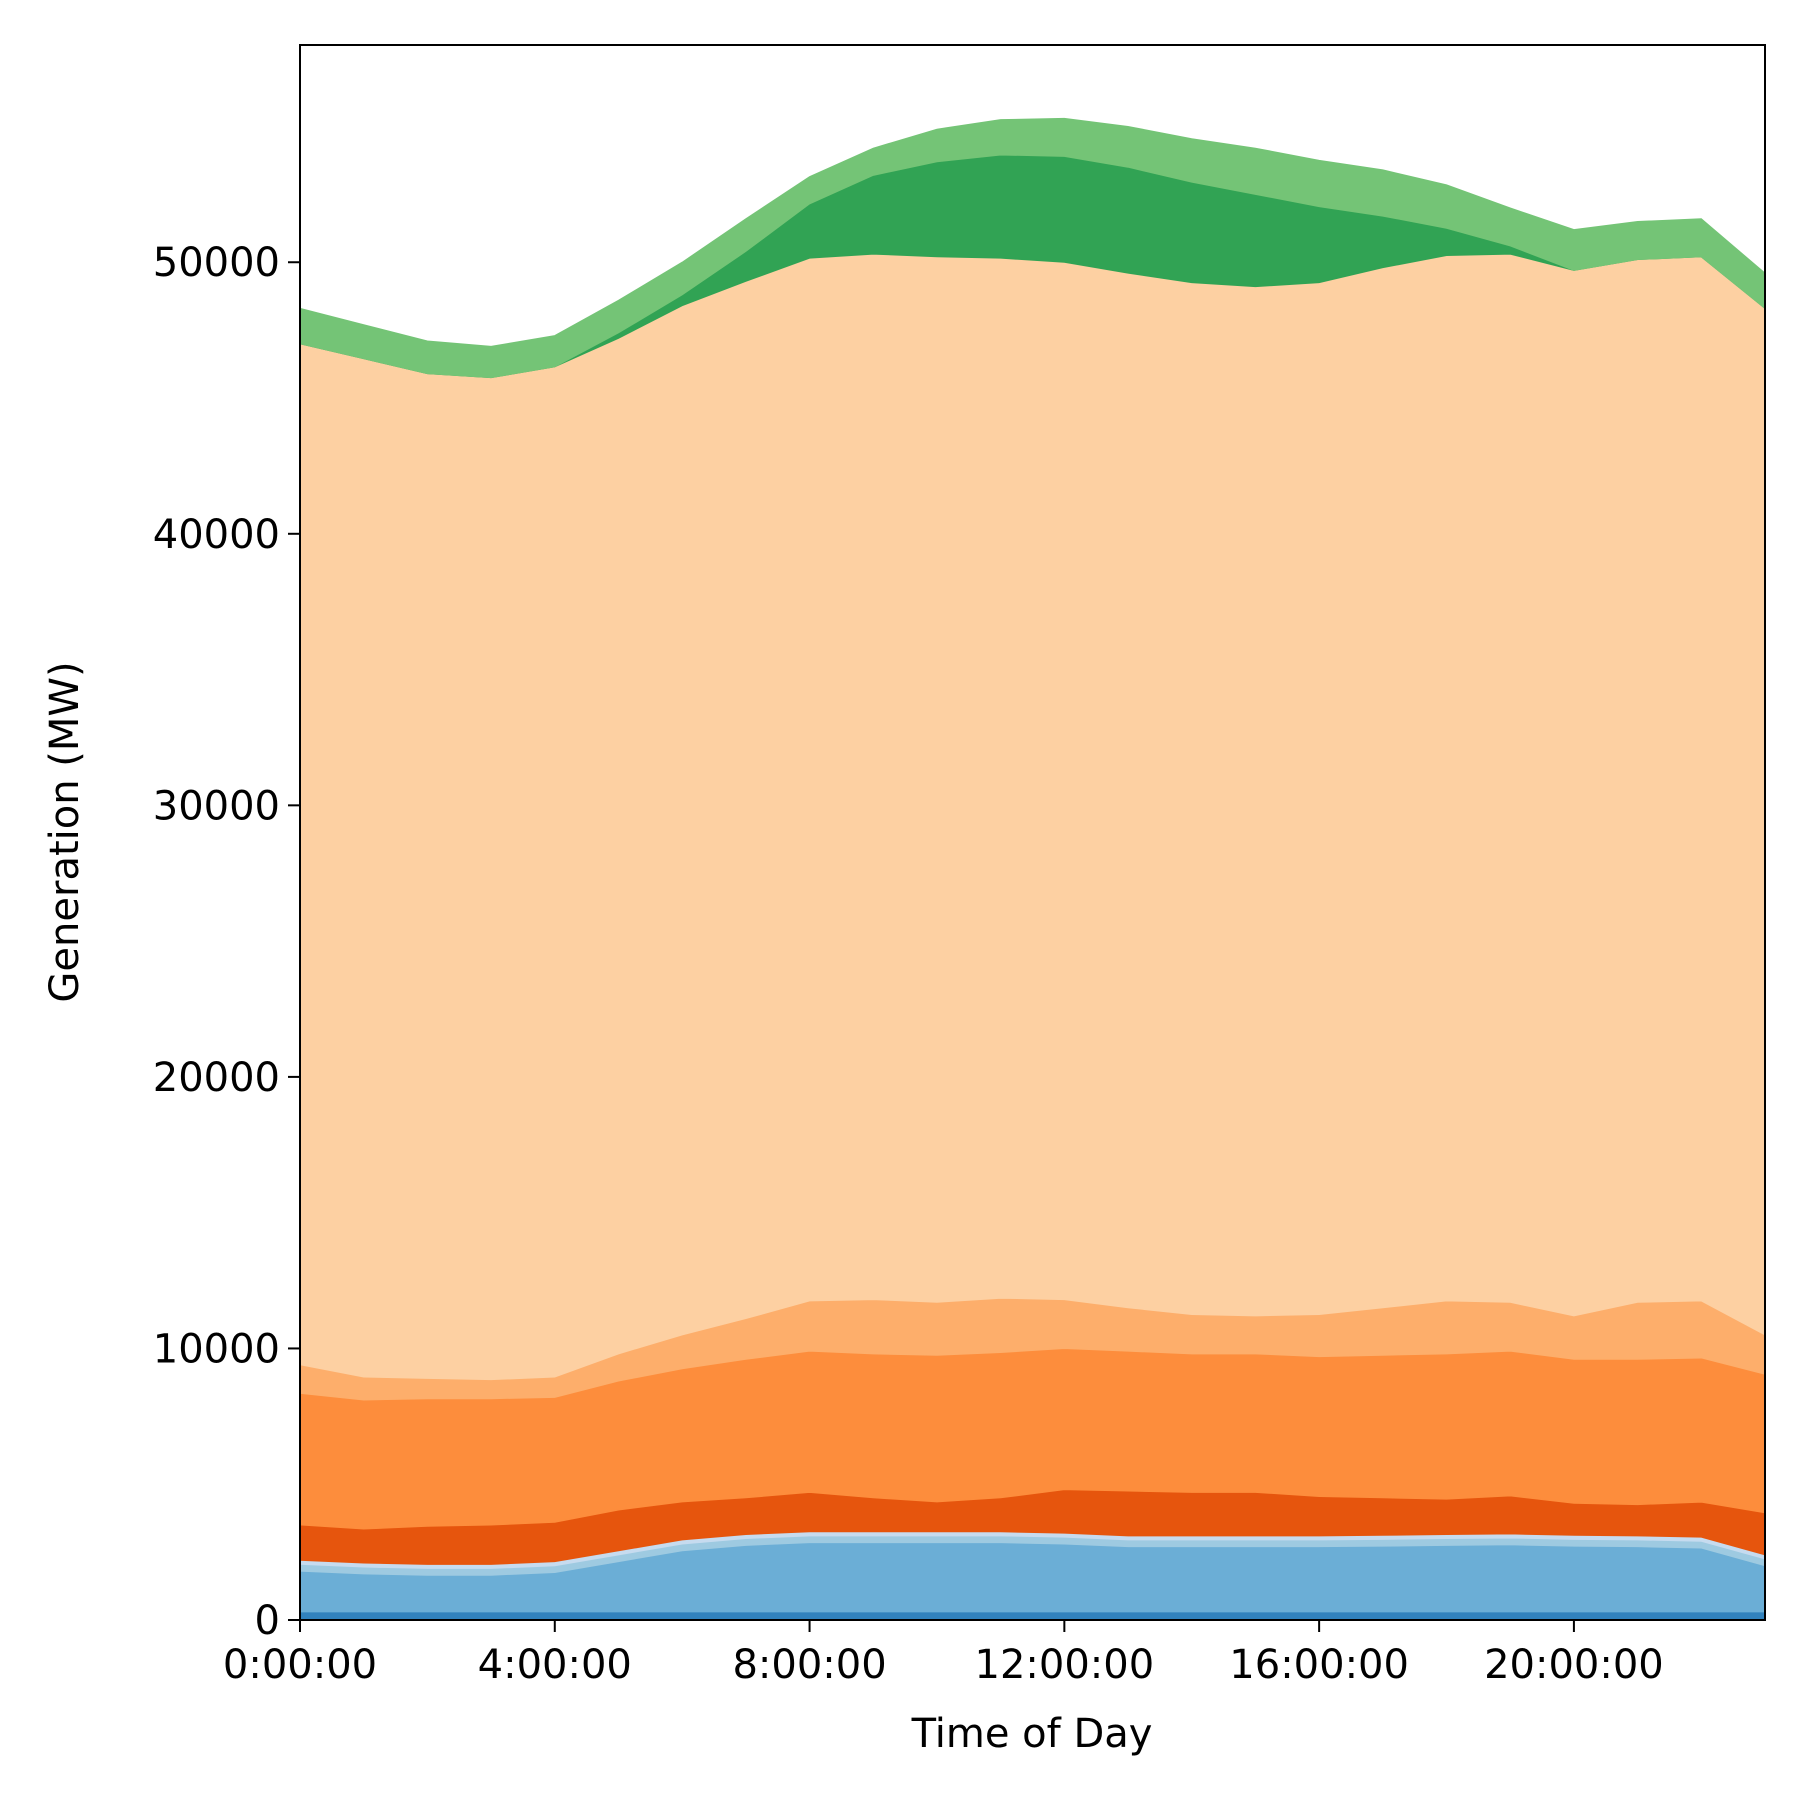 The image size is (1800, 1800). What do you see at coordinates (809, 1665) in the screenshot?
I see `x-tick-label: 8:00:00` at bounding box center [809, 1665].